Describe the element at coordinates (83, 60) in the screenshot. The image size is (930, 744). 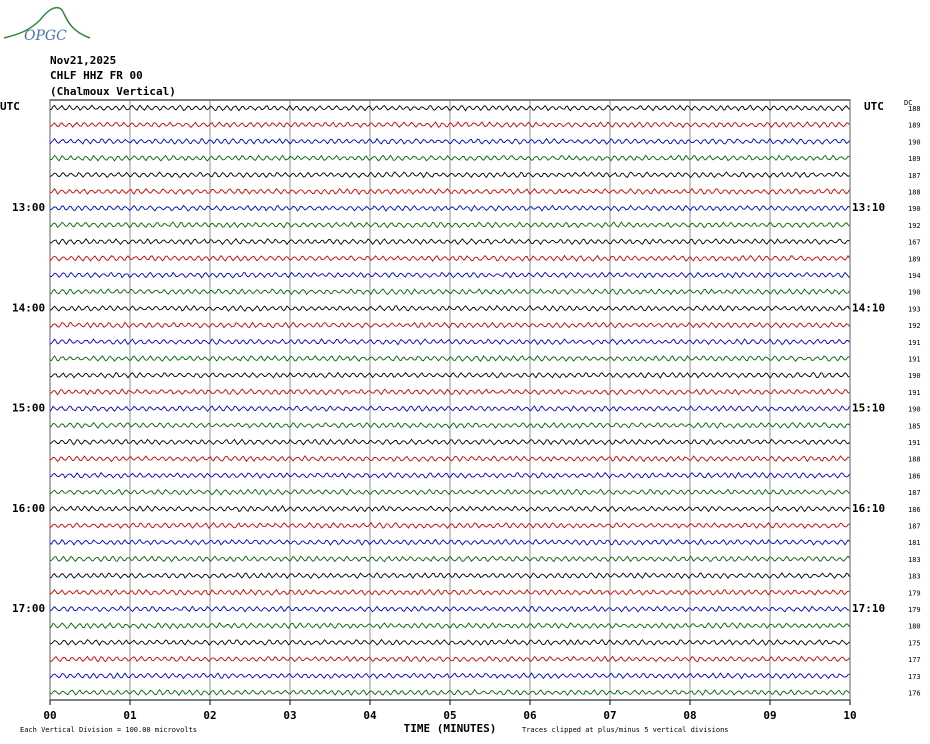
I see `header-line: Nov21,2025` at that location.